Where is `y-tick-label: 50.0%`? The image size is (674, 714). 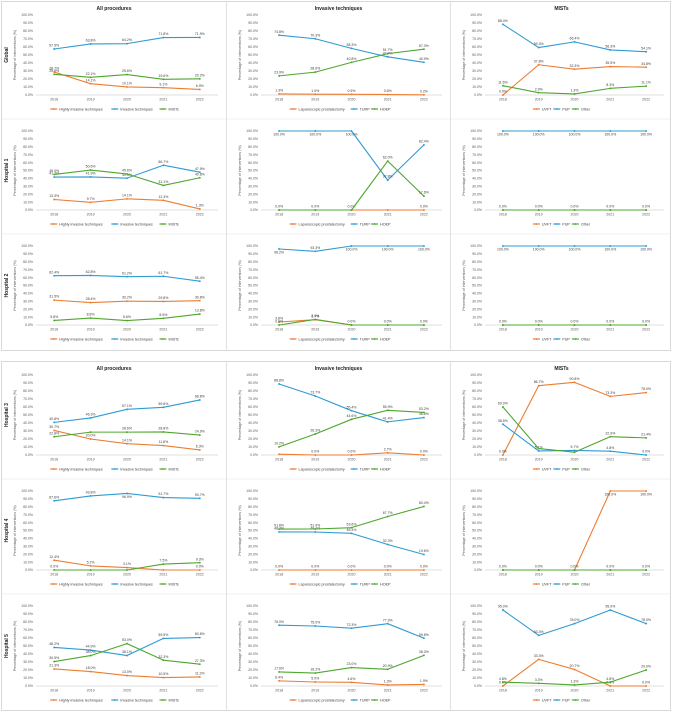 y-tick-label: 50.0% is located at coordinates (253, 415).